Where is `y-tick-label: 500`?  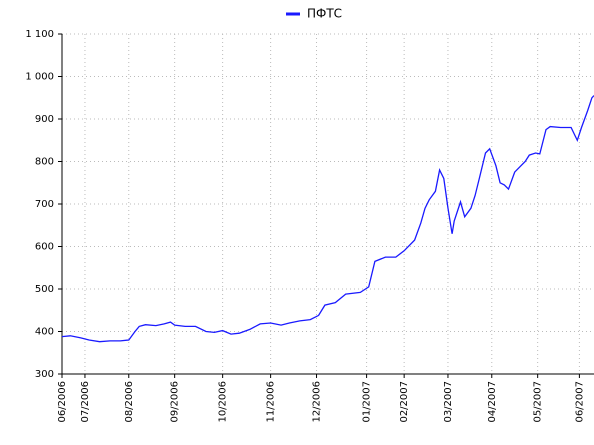
y-tick-label: 500 is located at coordinates (44, 289).